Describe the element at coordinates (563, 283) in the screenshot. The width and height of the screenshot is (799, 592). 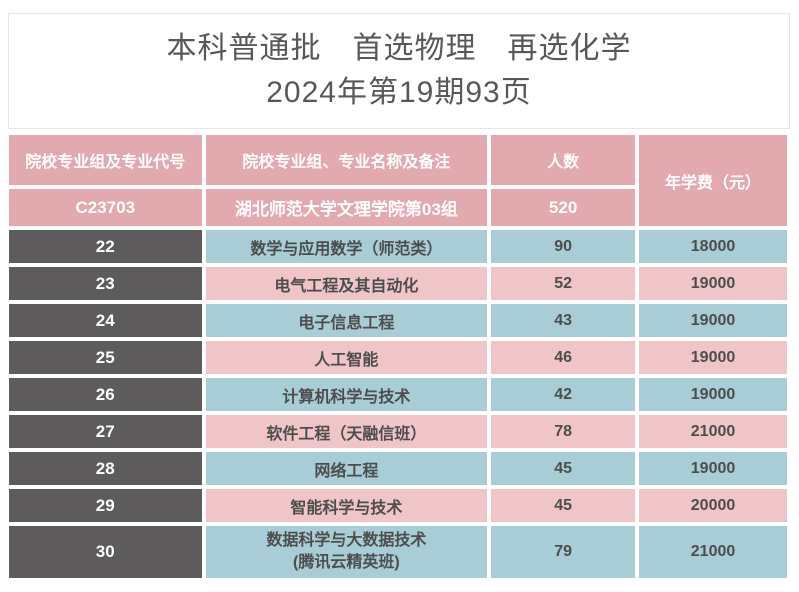
I see `student-count-cell: 52` at that location.